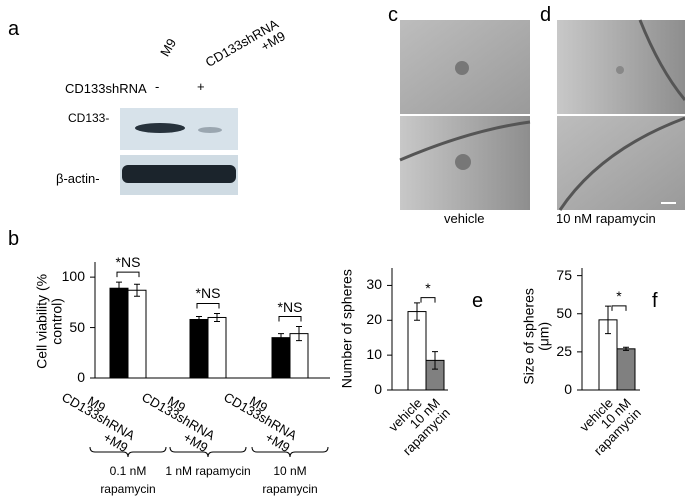  Describe the element at coordinates (208, 471) in the screenshot. I see `group-label: 1 nM rapamycin` at that location.